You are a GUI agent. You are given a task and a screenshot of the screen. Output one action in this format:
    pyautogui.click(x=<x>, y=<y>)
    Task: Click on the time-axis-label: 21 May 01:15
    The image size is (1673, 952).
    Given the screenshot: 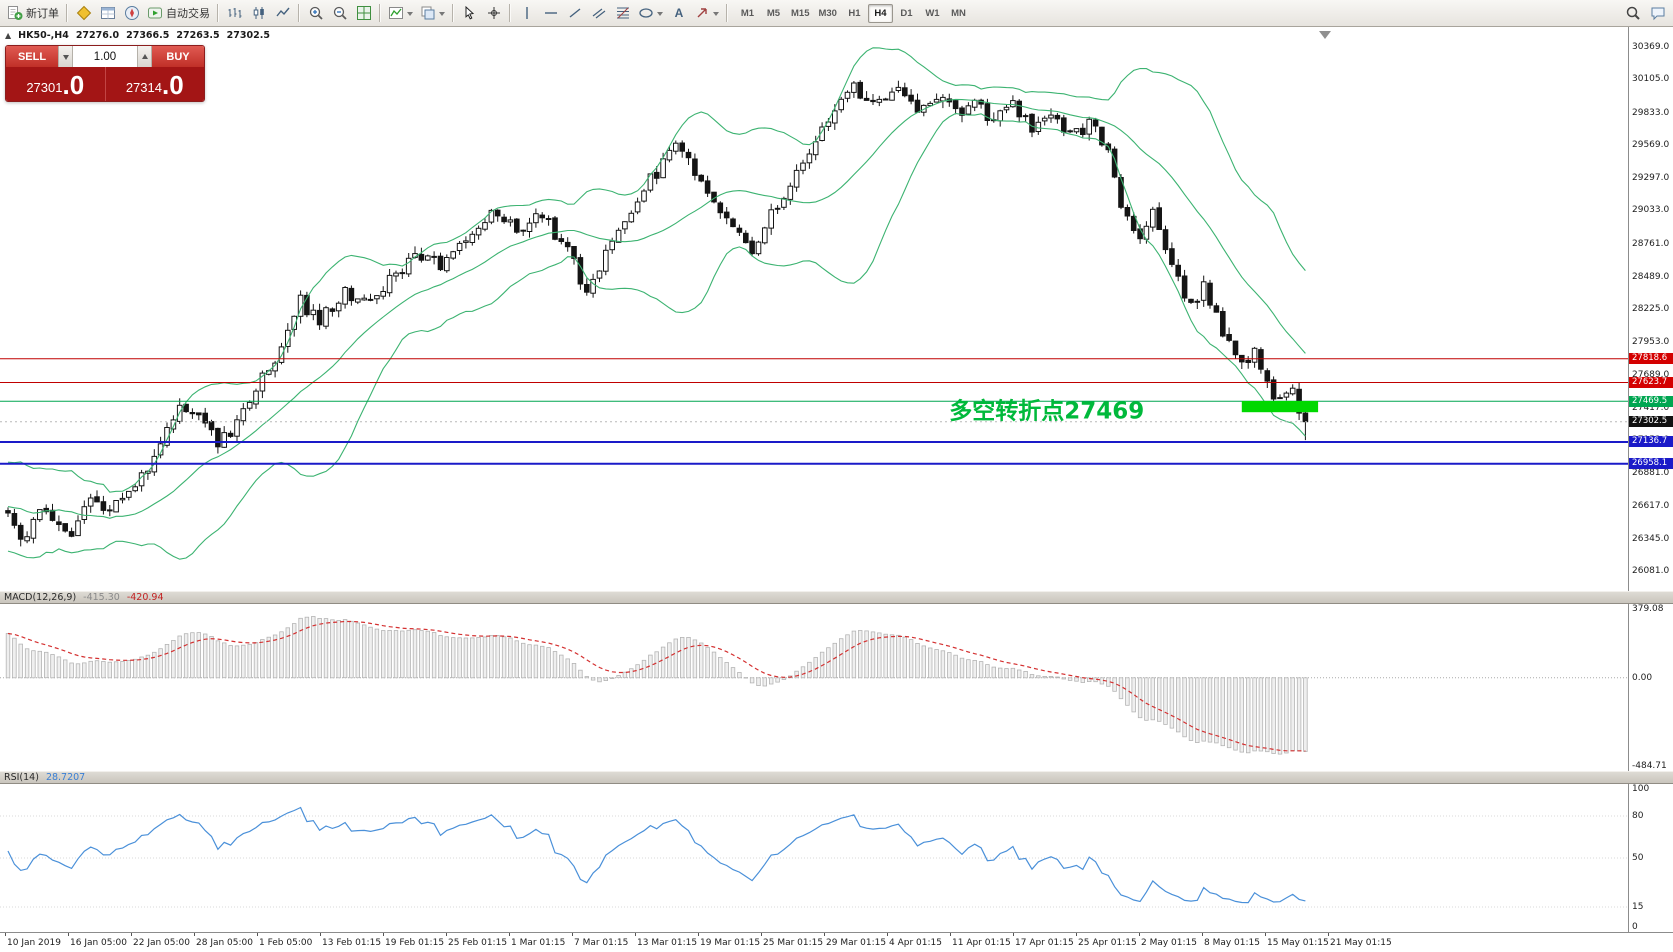 What is the action you would take?
    pyautogui.click(x=1361, y=943)
    